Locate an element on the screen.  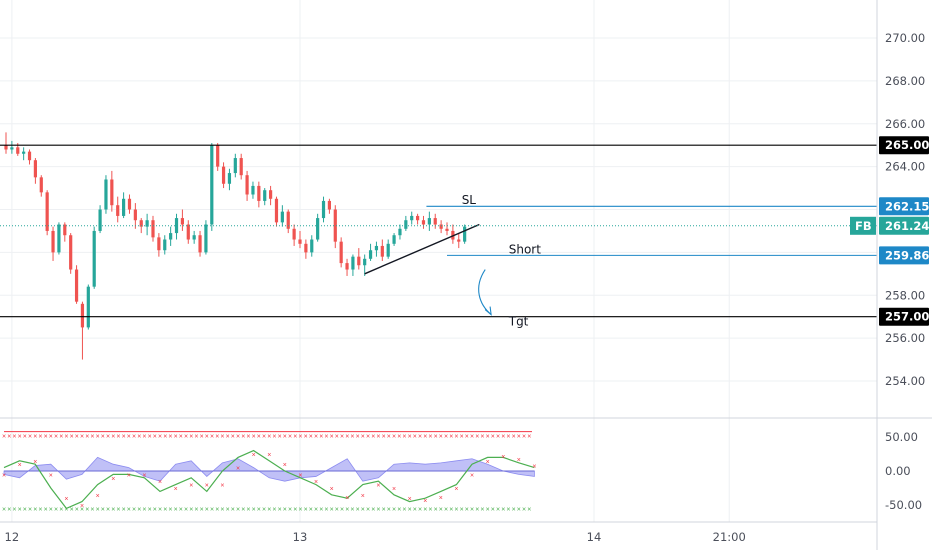
oscillator-axis: 50.00 0.00 -50.00 is located at coordinates (903, 471).